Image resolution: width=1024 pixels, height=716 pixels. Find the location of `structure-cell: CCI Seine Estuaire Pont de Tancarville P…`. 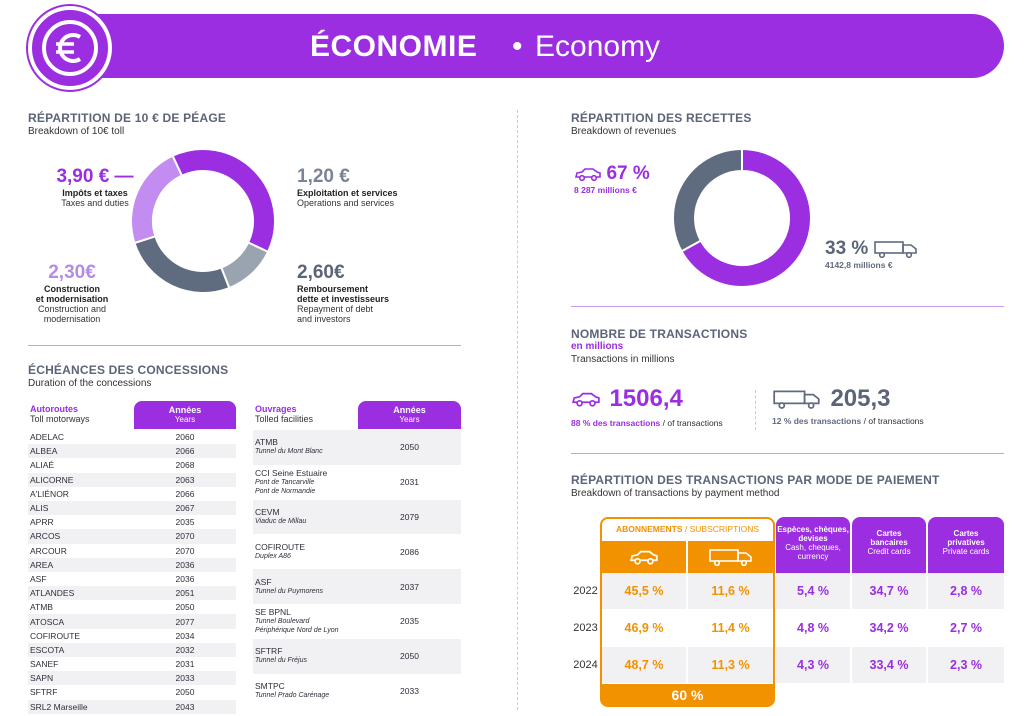

structure-cell: CCI Seine Estuaire Pont de Tancarville P… is located at coordinates (305, 482).